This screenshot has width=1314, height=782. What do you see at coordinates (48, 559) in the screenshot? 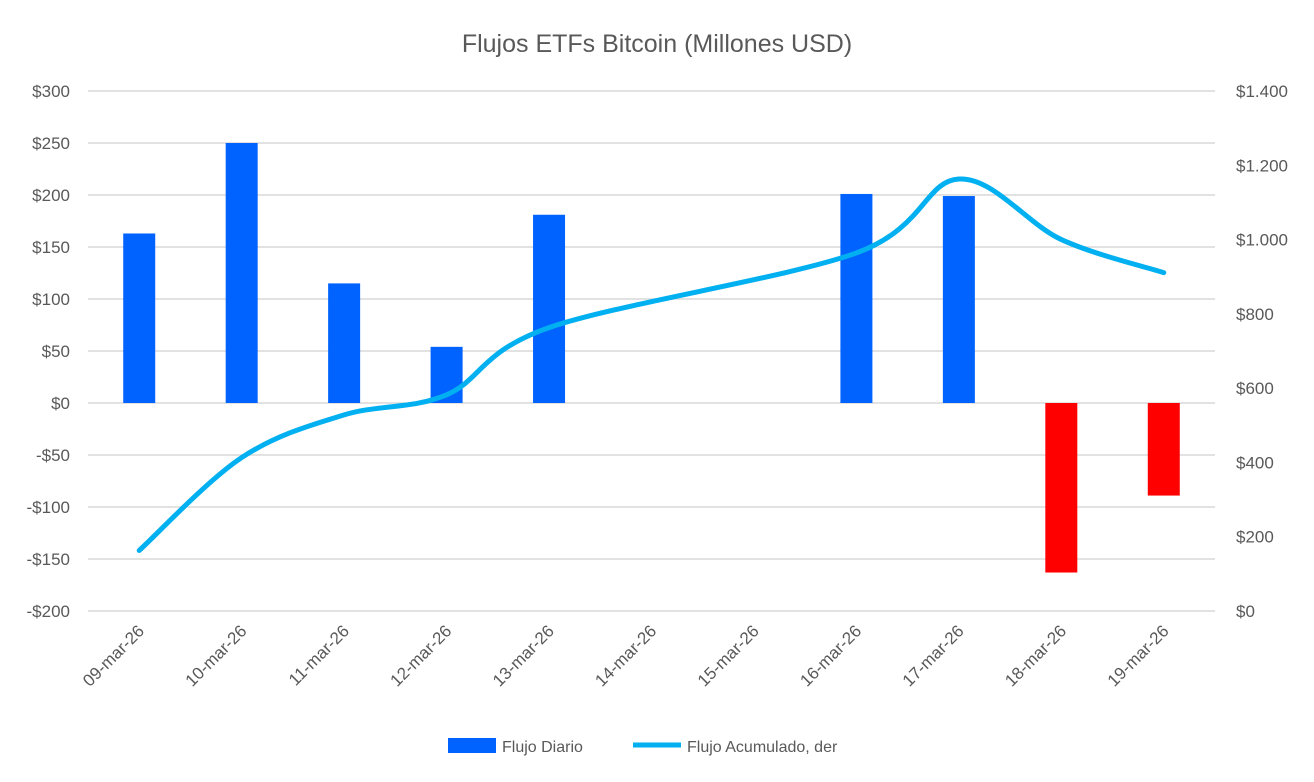
I see `left-tick-label: -$150` at bounding box center [48, 559].